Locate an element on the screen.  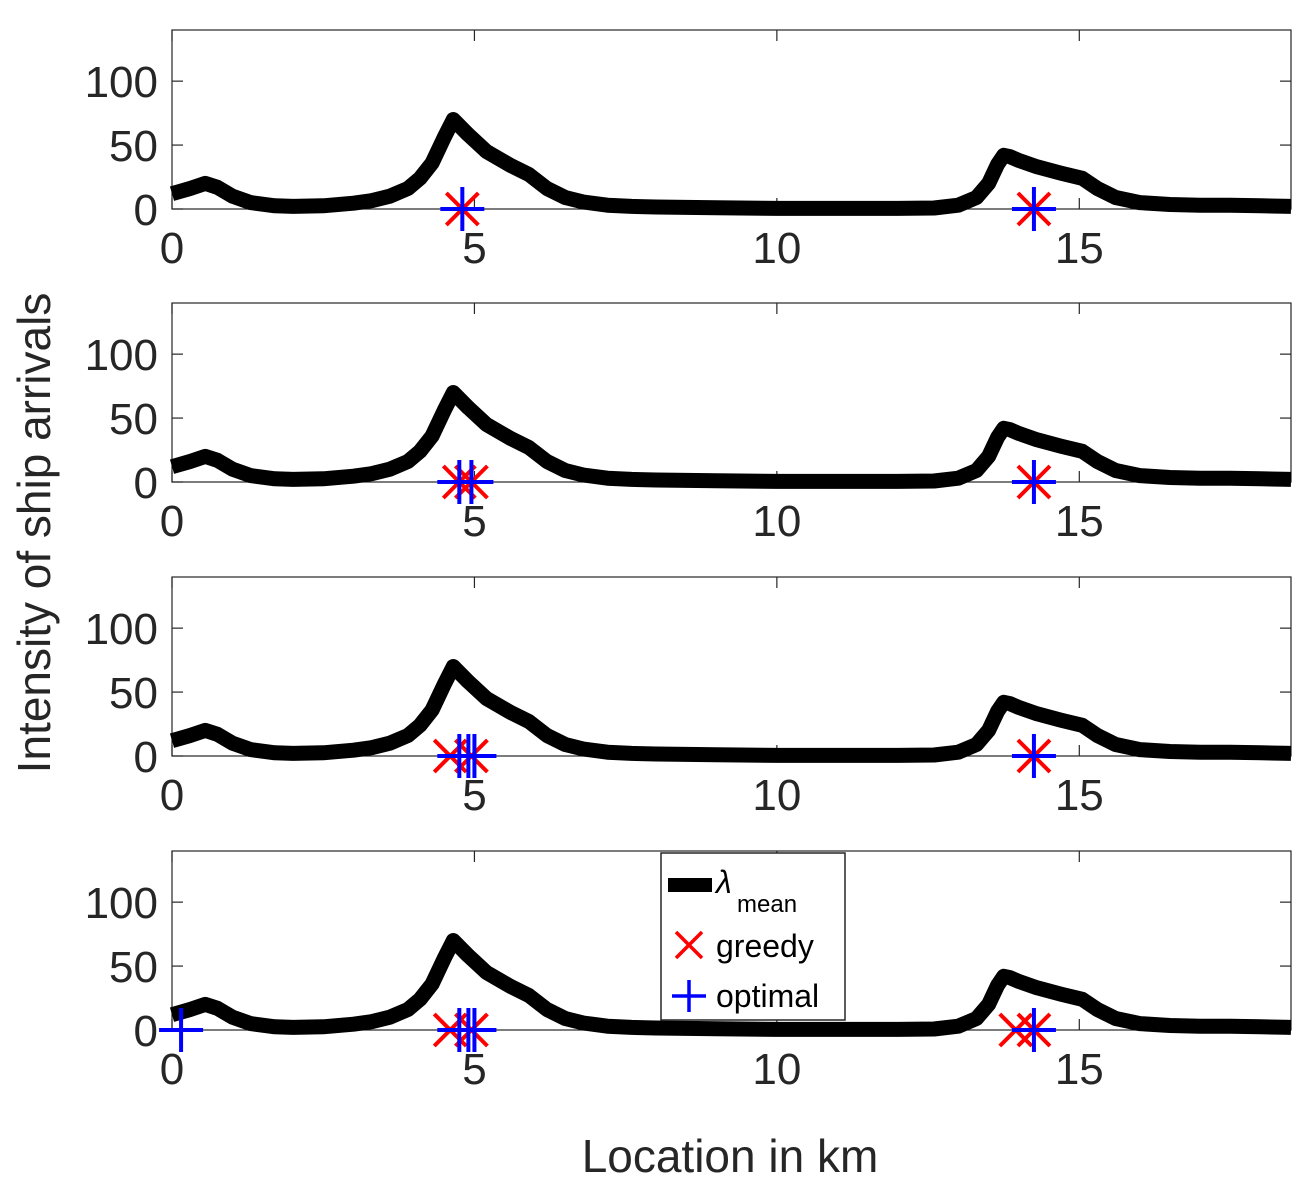
x-axis-title: Location in km is located at coordinates (730, 1156).